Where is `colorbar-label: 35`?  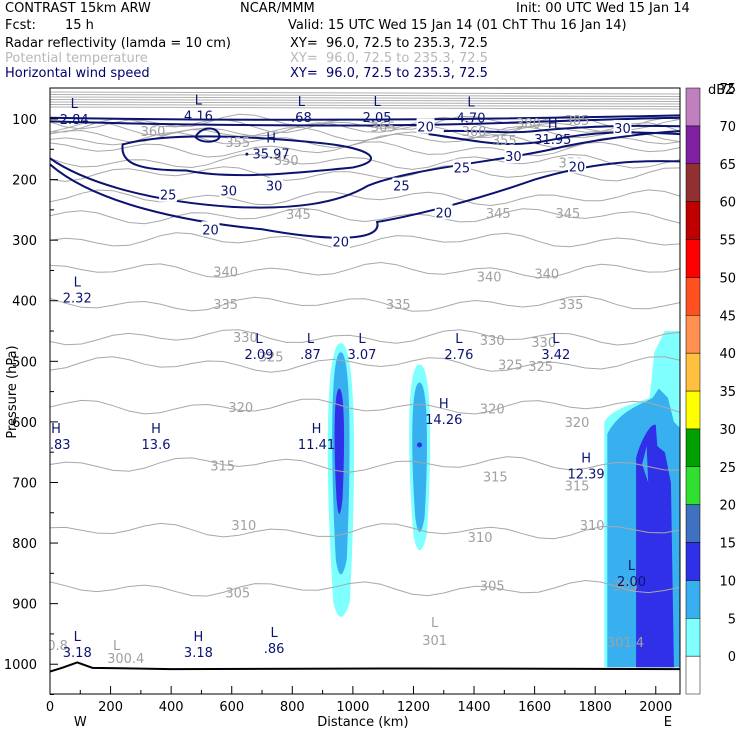 colorbar-label: 35 is located at coordinates (727, 392).